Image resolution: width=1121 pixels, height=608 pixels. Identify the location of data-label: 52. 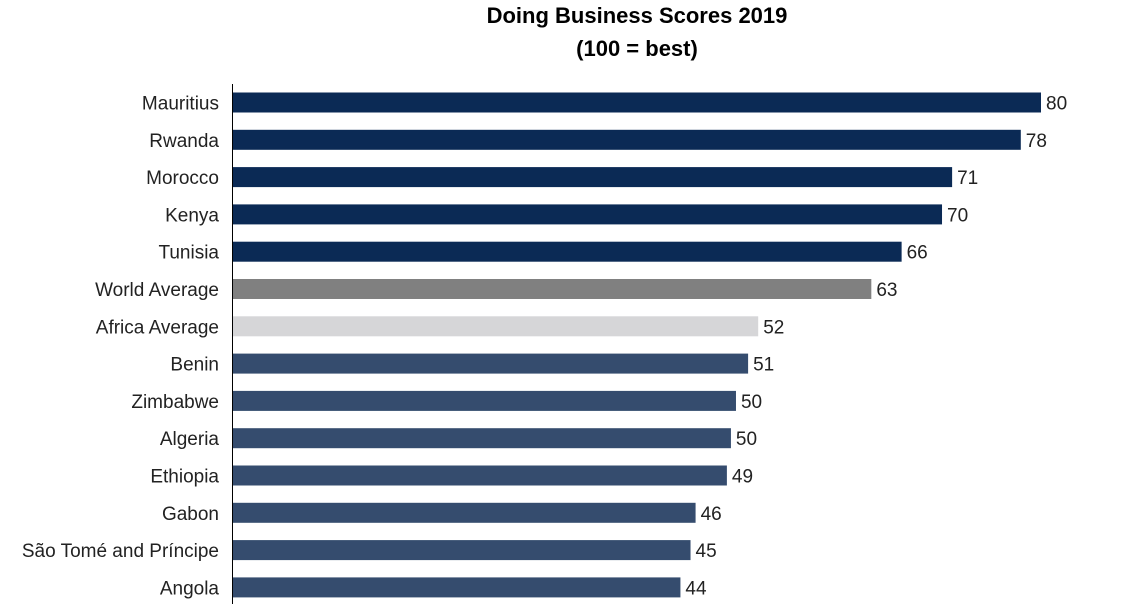
(773, 327).